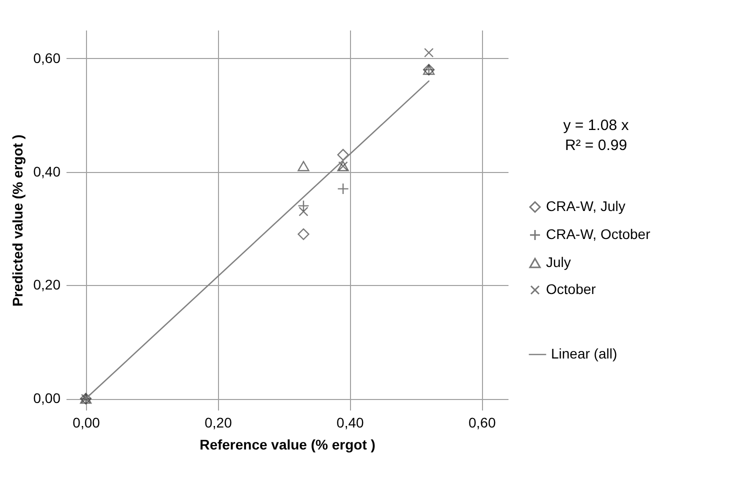 The height and width of the screenshot is (490, 755). What do you see at coordinates (482, 422) in the screenshot?
I see `x-tick-label: 0,60` at bounding box center [482, 422].